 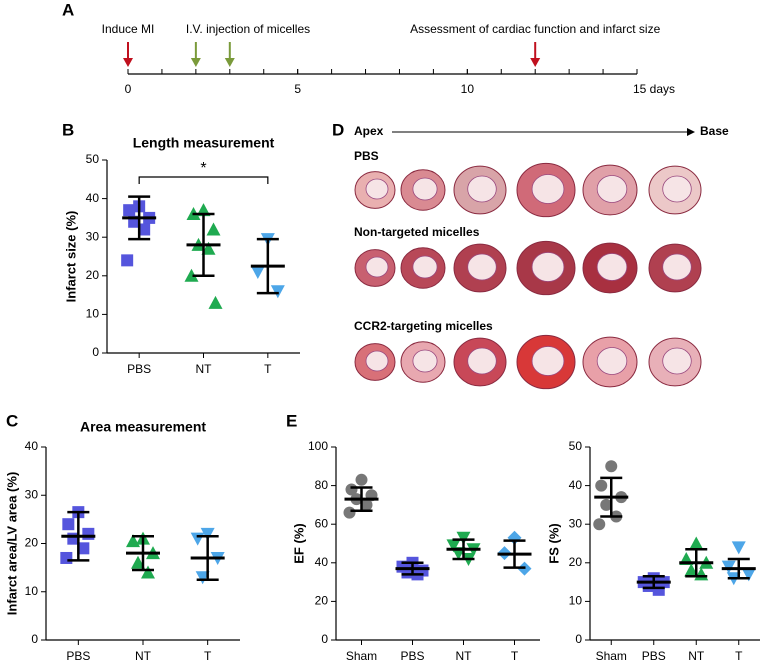 What do you see at coordinates (322, 485) in the screenshot?
I see `y-tick-label: 80` at bounding box center [322, 485].